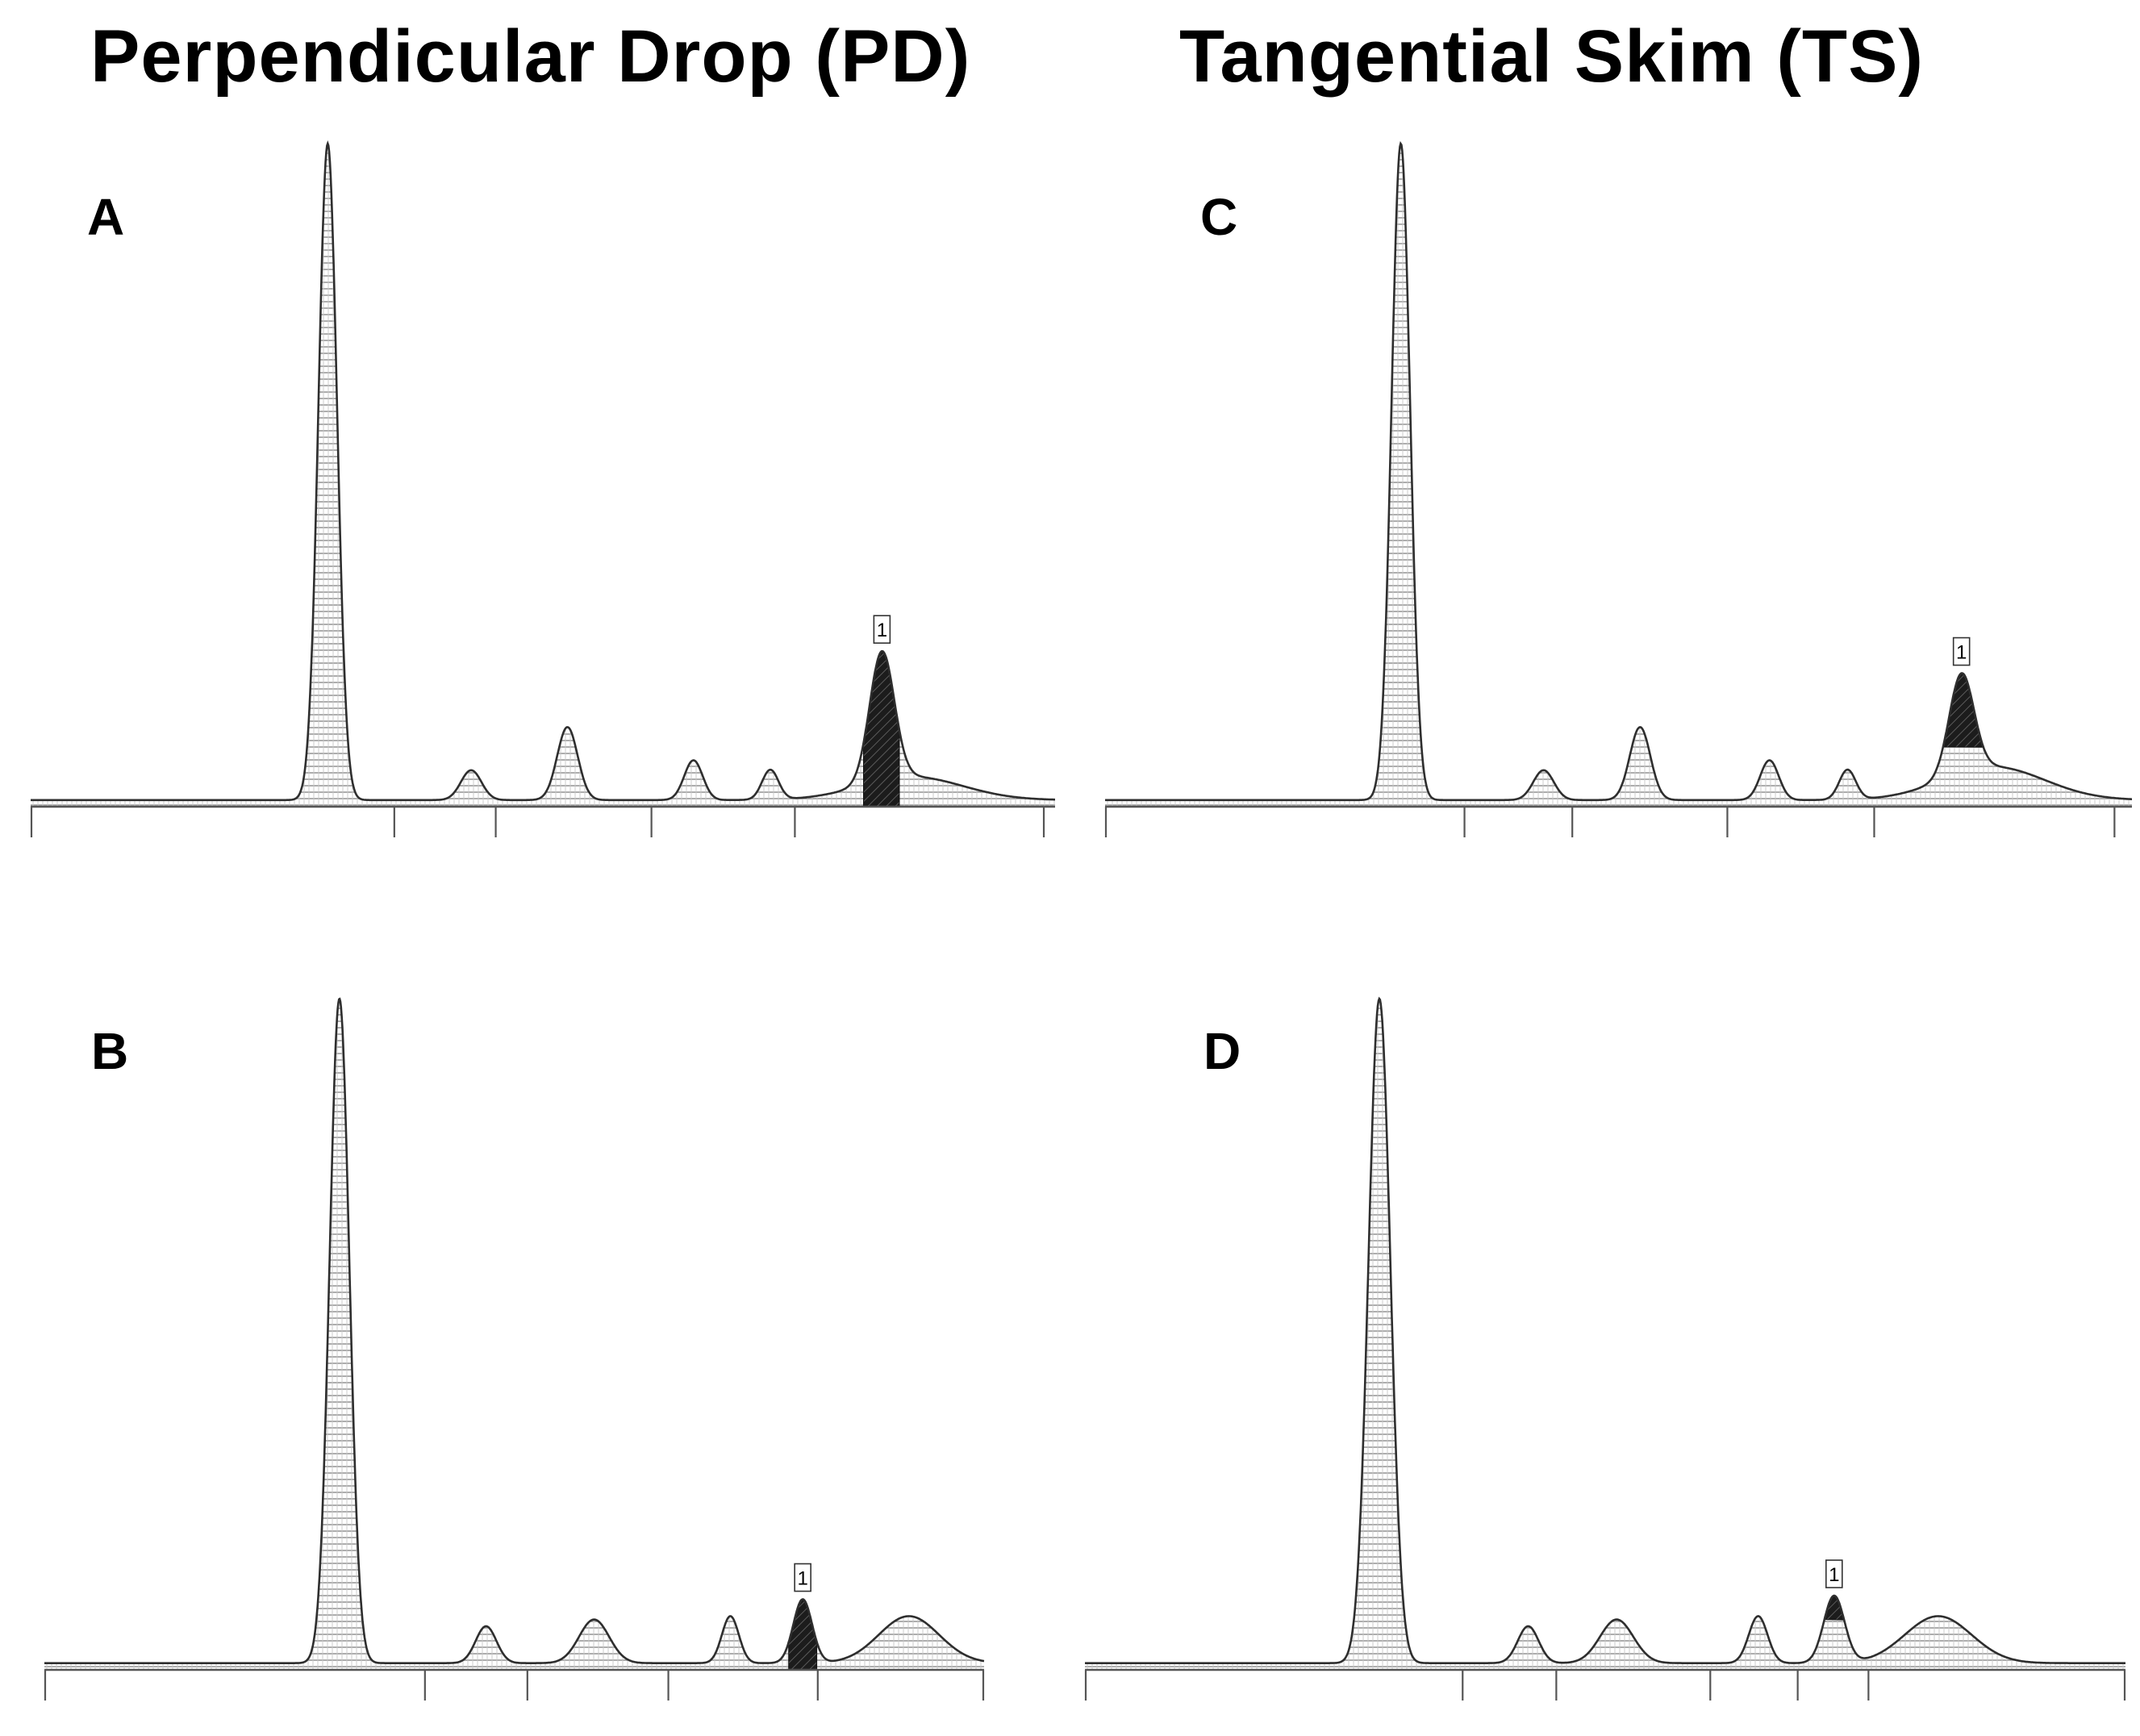  Describe the element at coordinates (1222, 1051) in the screenshot. I see `panel-label-d: D` at that location.